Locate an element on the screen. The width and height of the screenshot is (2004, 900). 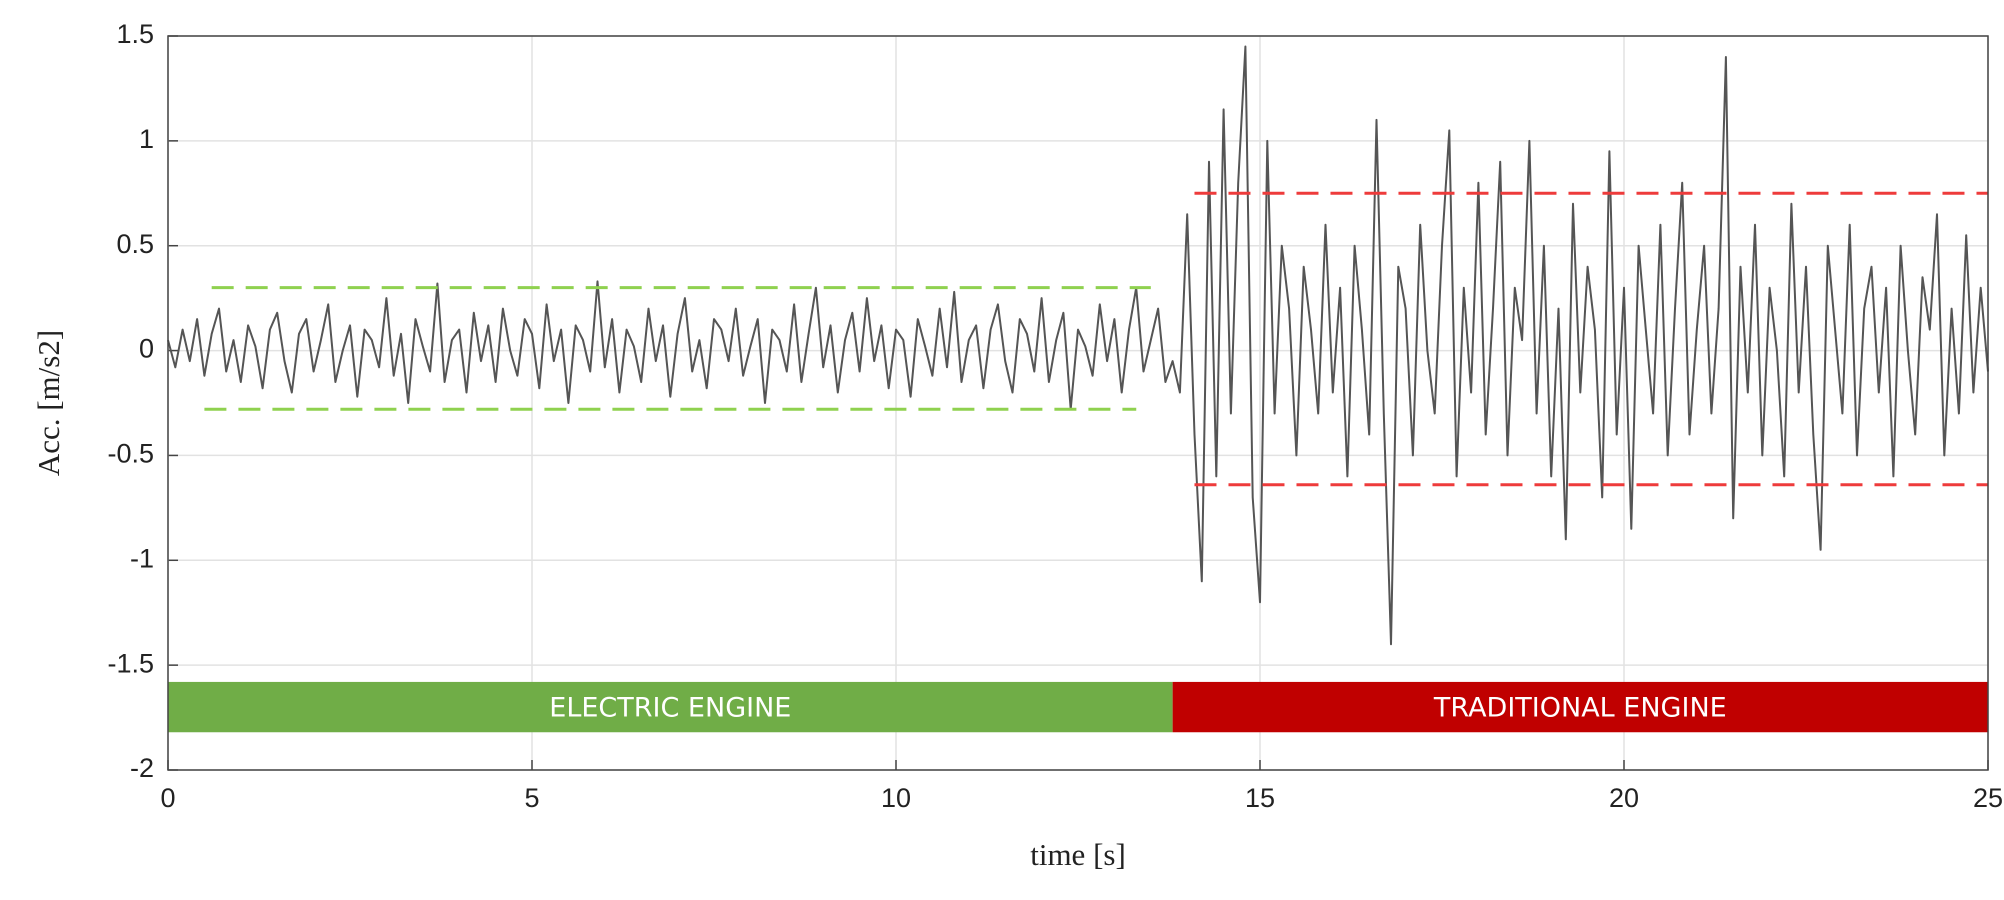
region-label: TRADITIONAL ENGINE is located at coordinates (1580, 708).